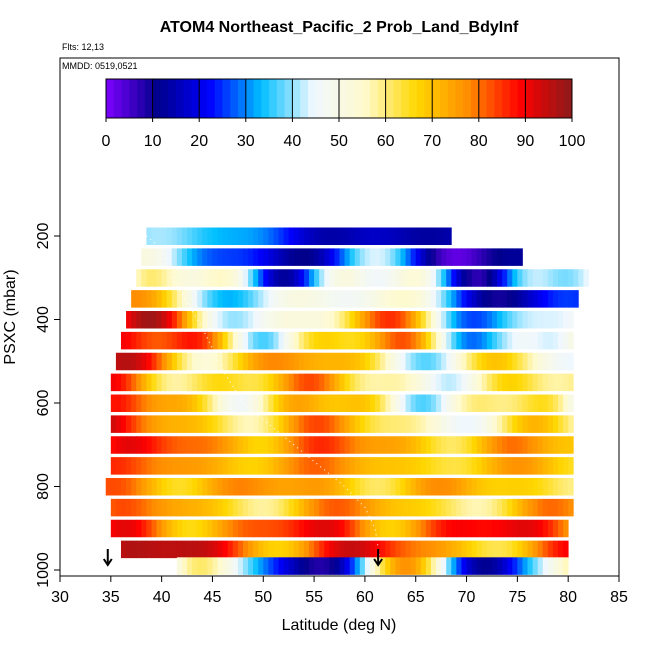 The height and width of the screenshot is (650, 650). I want to click on x-tick-label: 35, so click(111, 597).